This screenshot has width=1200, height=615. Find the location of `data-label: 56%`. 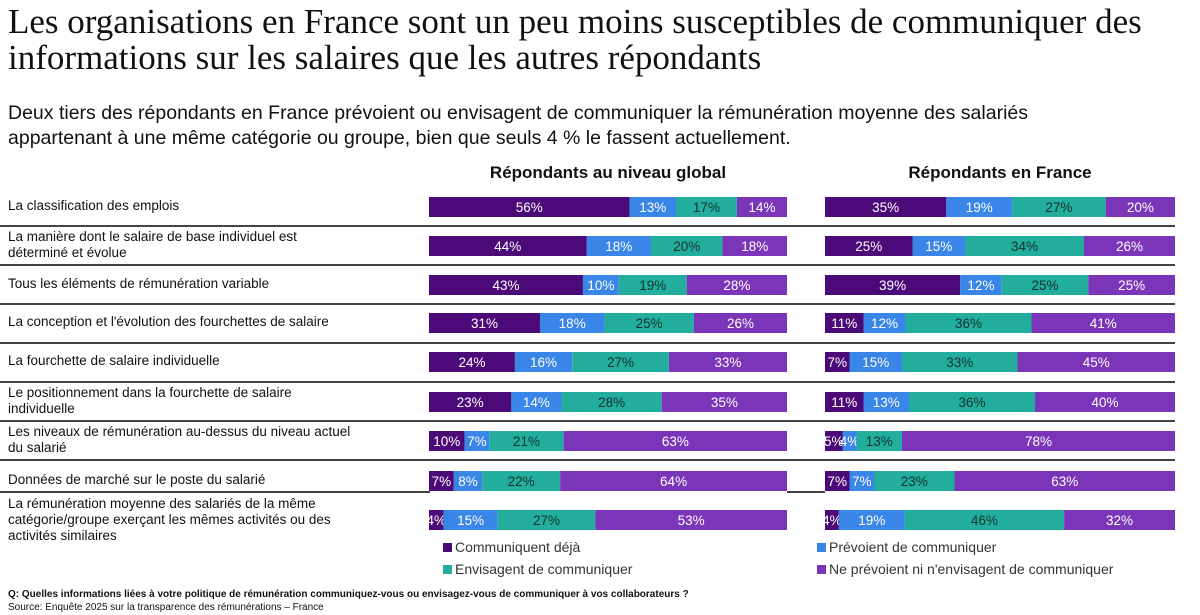

data-label: 56% is located at coordinates (529, 207).